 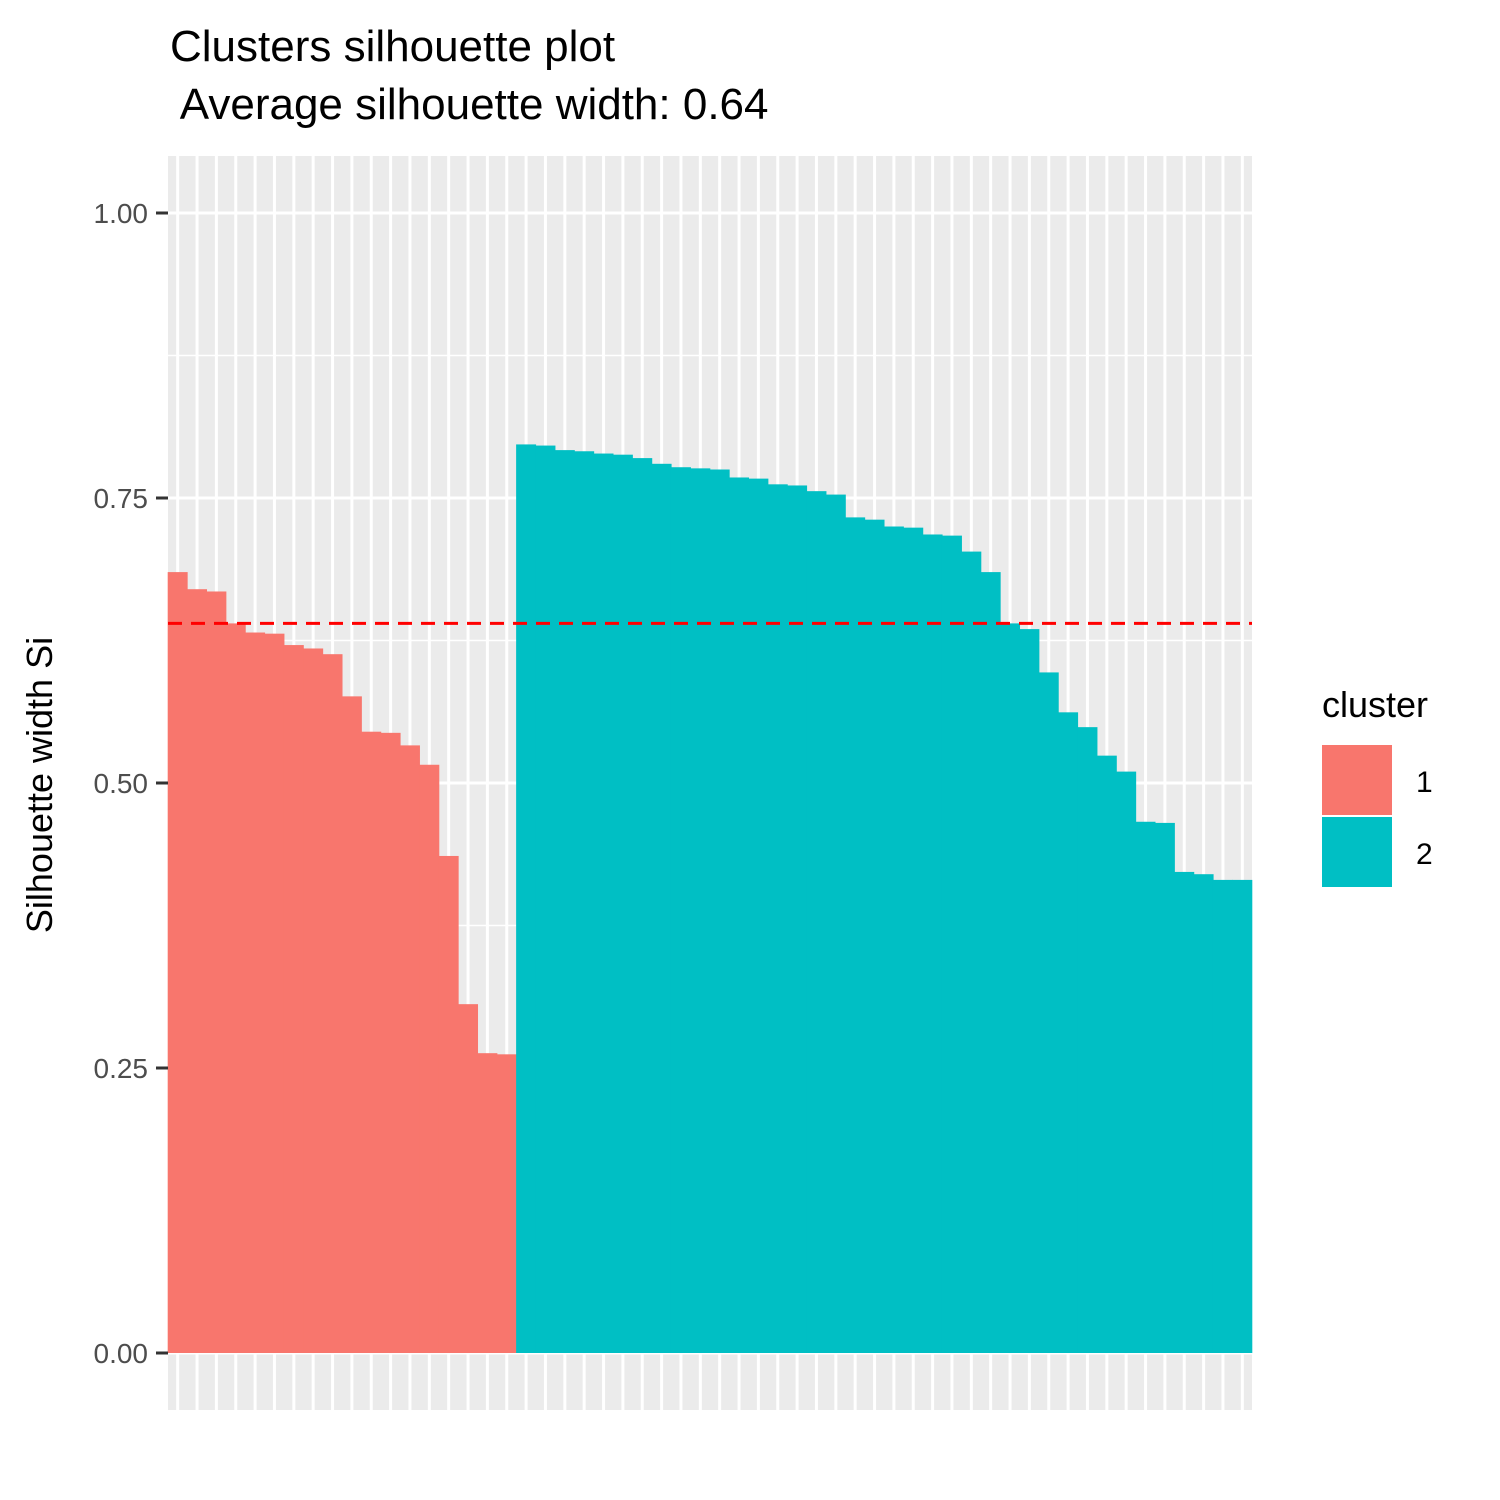 I want to click on y-tick-label: 0.75, so click(x=121, y=498).